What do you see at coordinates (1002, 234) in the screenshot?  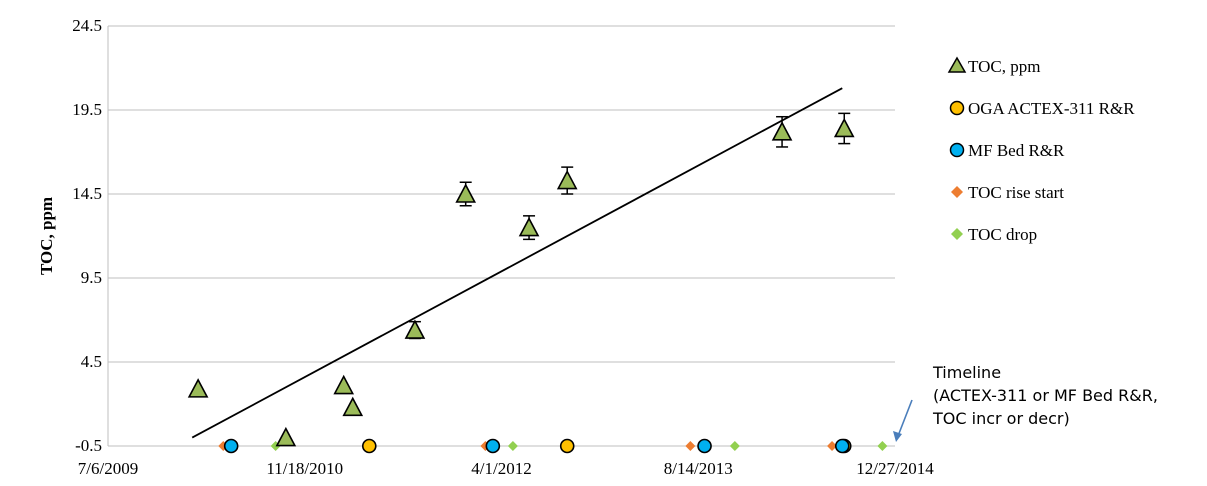 I see `legend-label: TOC drop` at bounding box center [1002, 234].